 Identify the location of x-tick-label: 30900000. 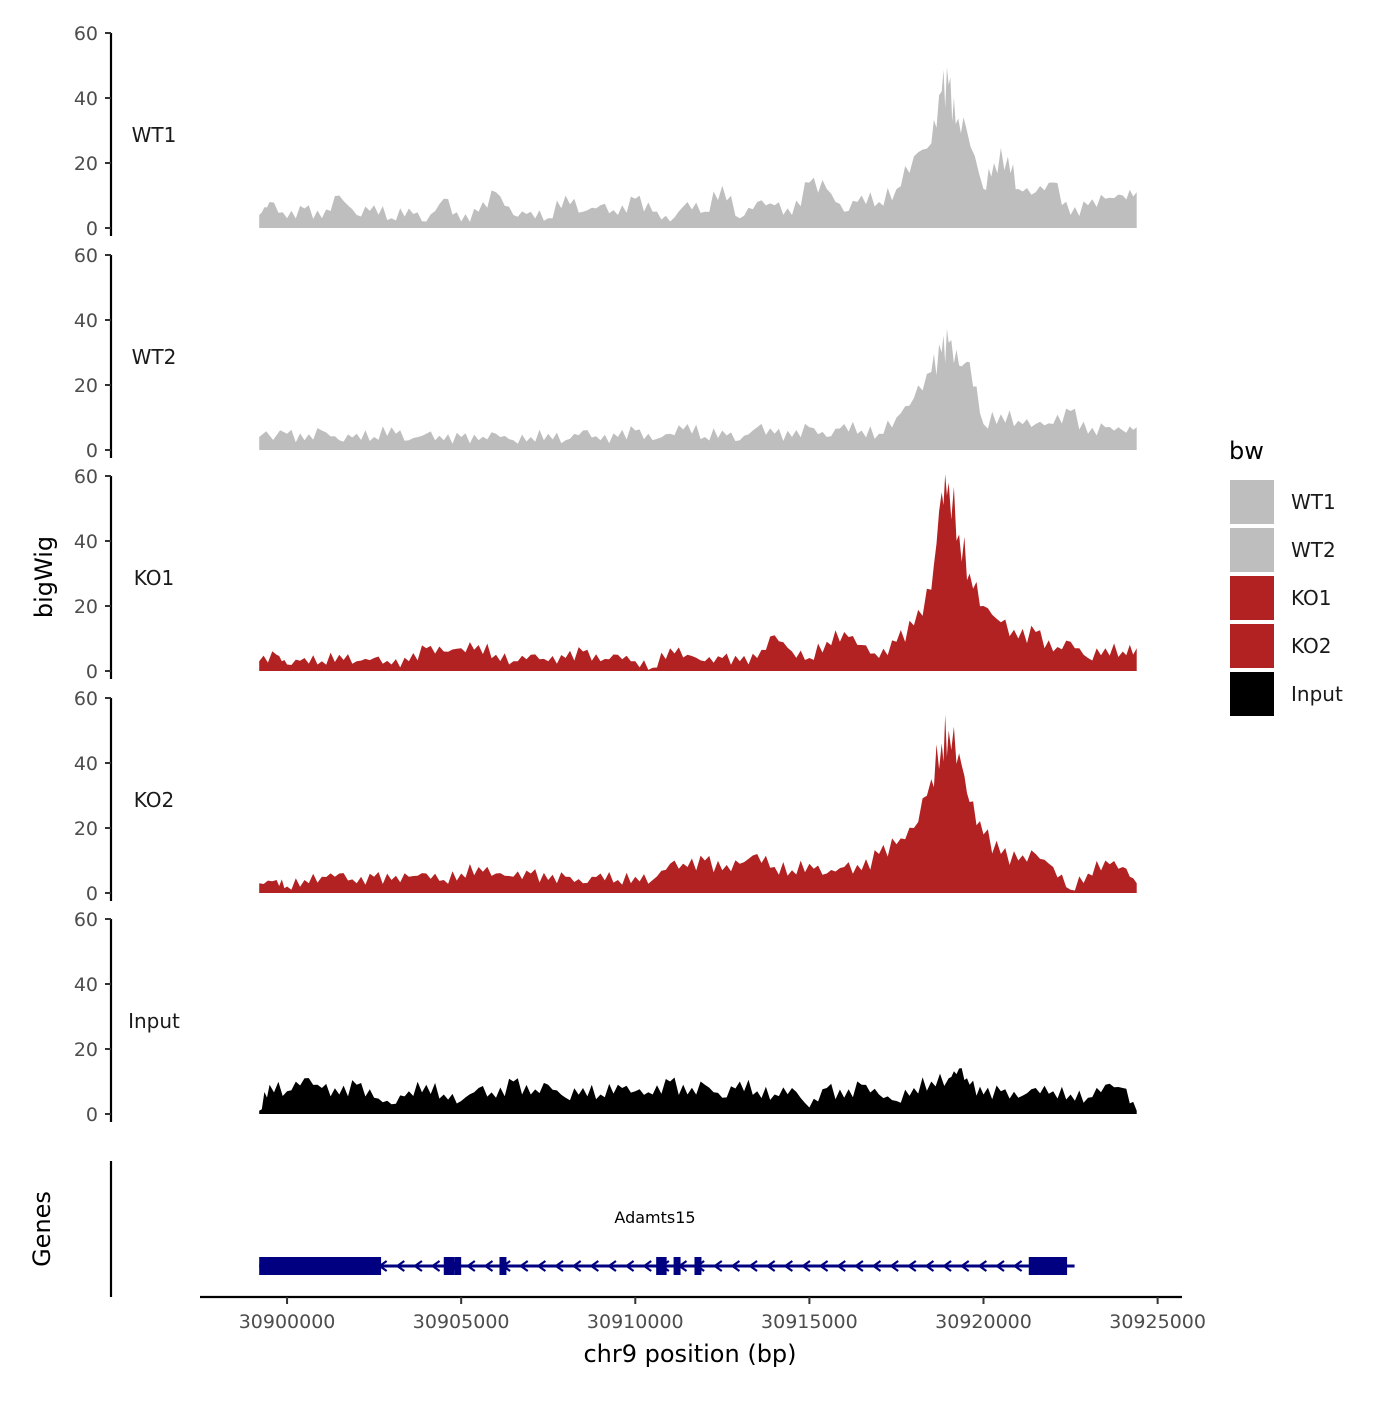
(287, 1322).